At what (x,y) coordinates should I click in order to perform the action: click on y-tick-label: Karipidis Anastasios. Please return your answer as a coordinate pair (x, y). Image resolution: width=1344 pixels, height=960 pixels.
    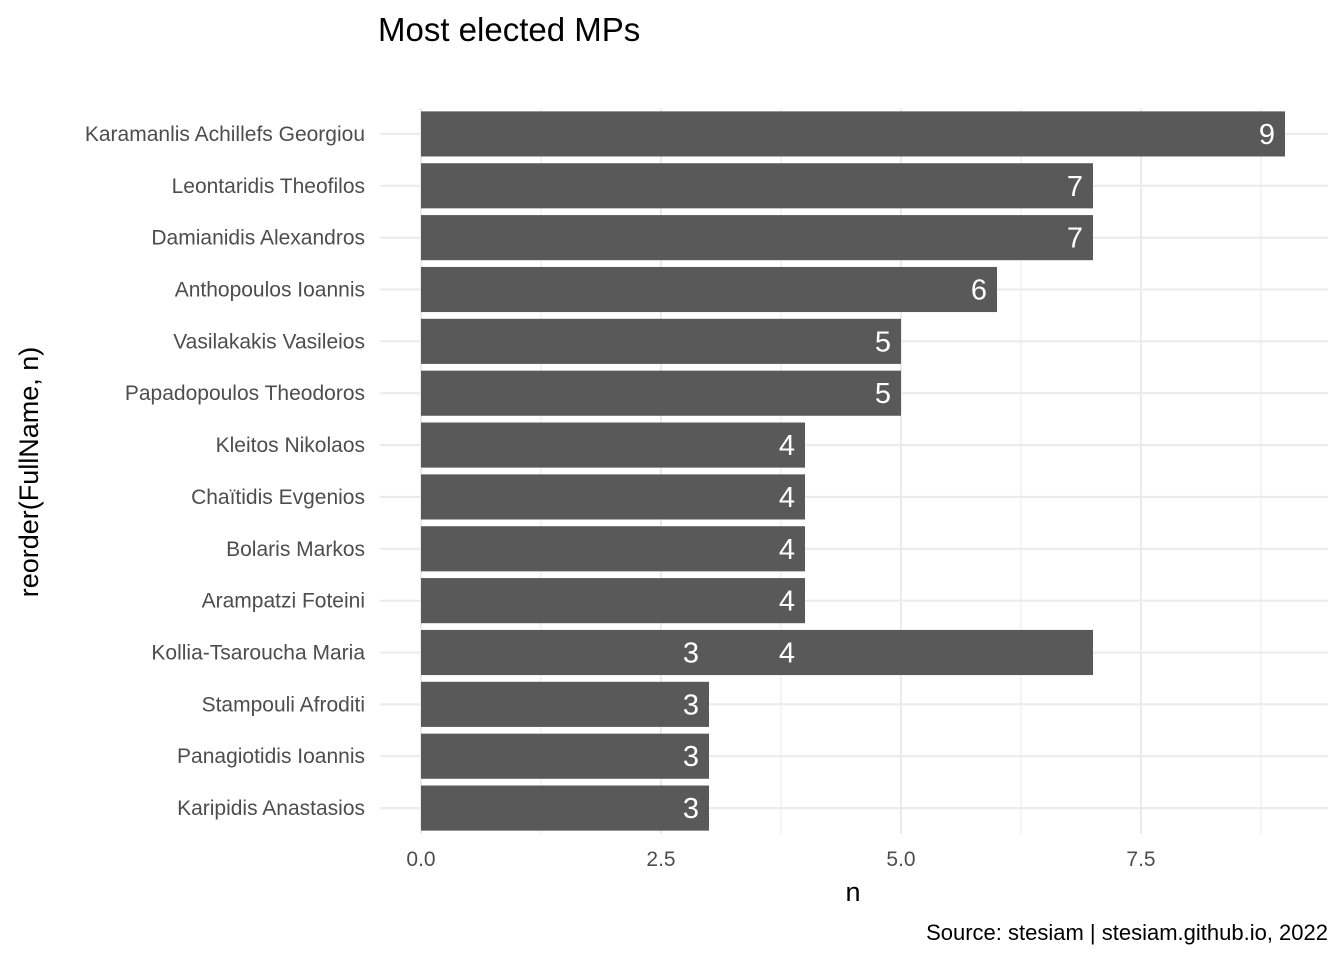
    Looking at the image, I should click on (271, 808).